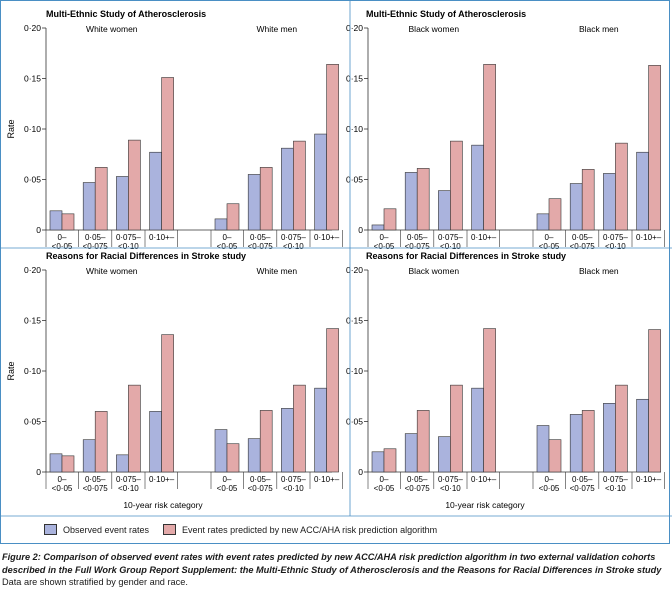 The height and width of the screenshot is (594, 672). What do you see at coordinates (11, 370) in the screenshot?
I see `y-axis-label: Rate` at bounding box center [11, 370].